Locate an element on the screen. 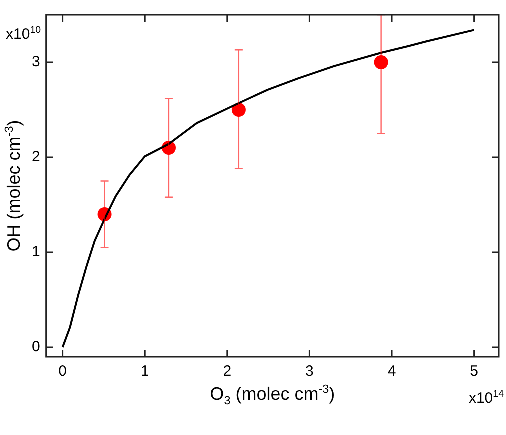 The width and height of the screenshot is (506, 435). x-tick-label: 1 is located at coordinates (145, 371).